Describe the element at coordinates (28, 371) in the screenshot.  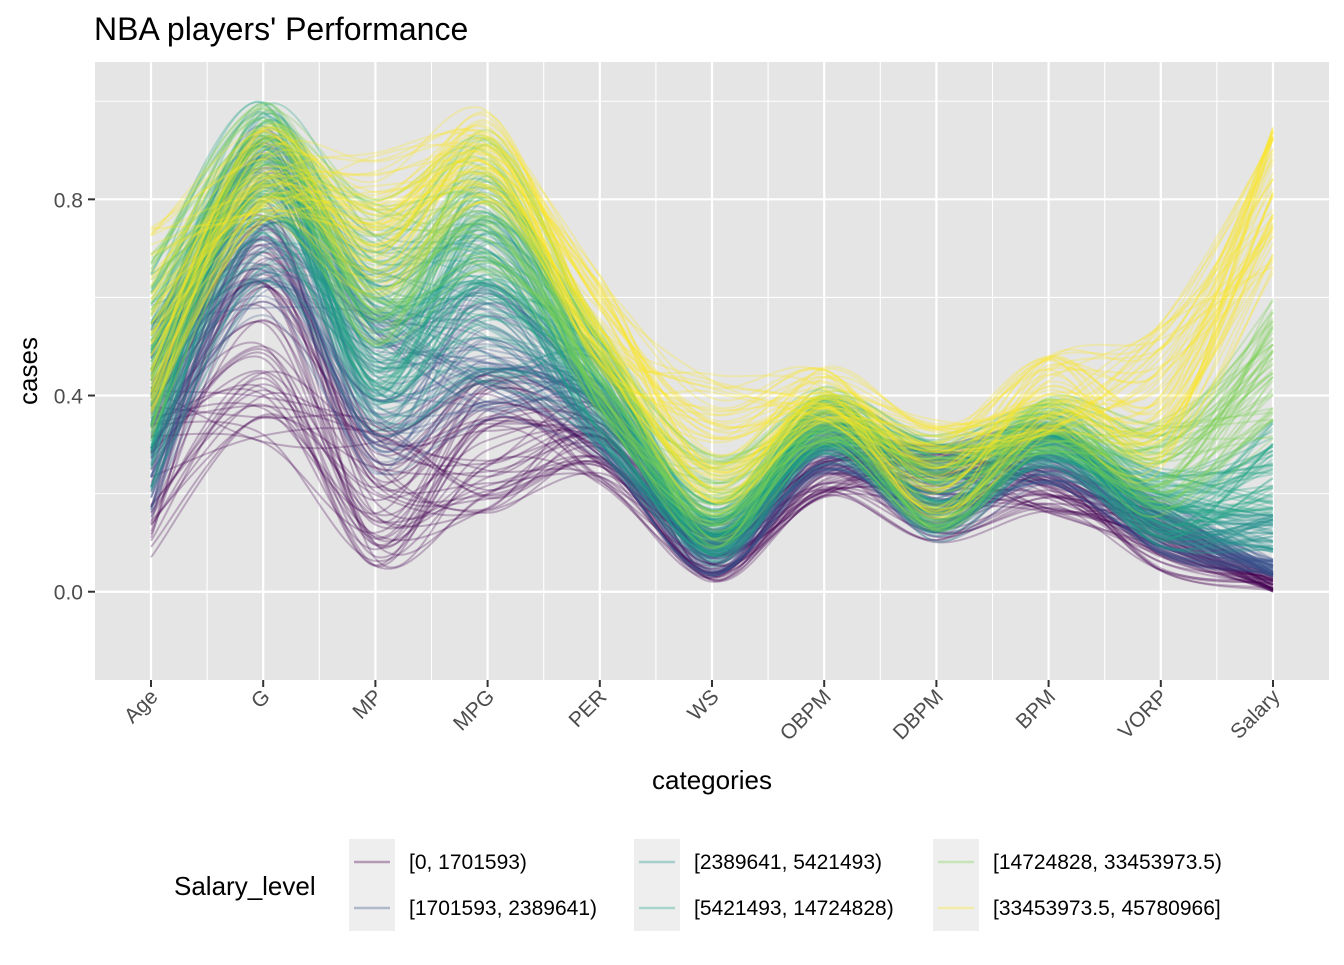
I see `y-axis-label: cases` at that location.